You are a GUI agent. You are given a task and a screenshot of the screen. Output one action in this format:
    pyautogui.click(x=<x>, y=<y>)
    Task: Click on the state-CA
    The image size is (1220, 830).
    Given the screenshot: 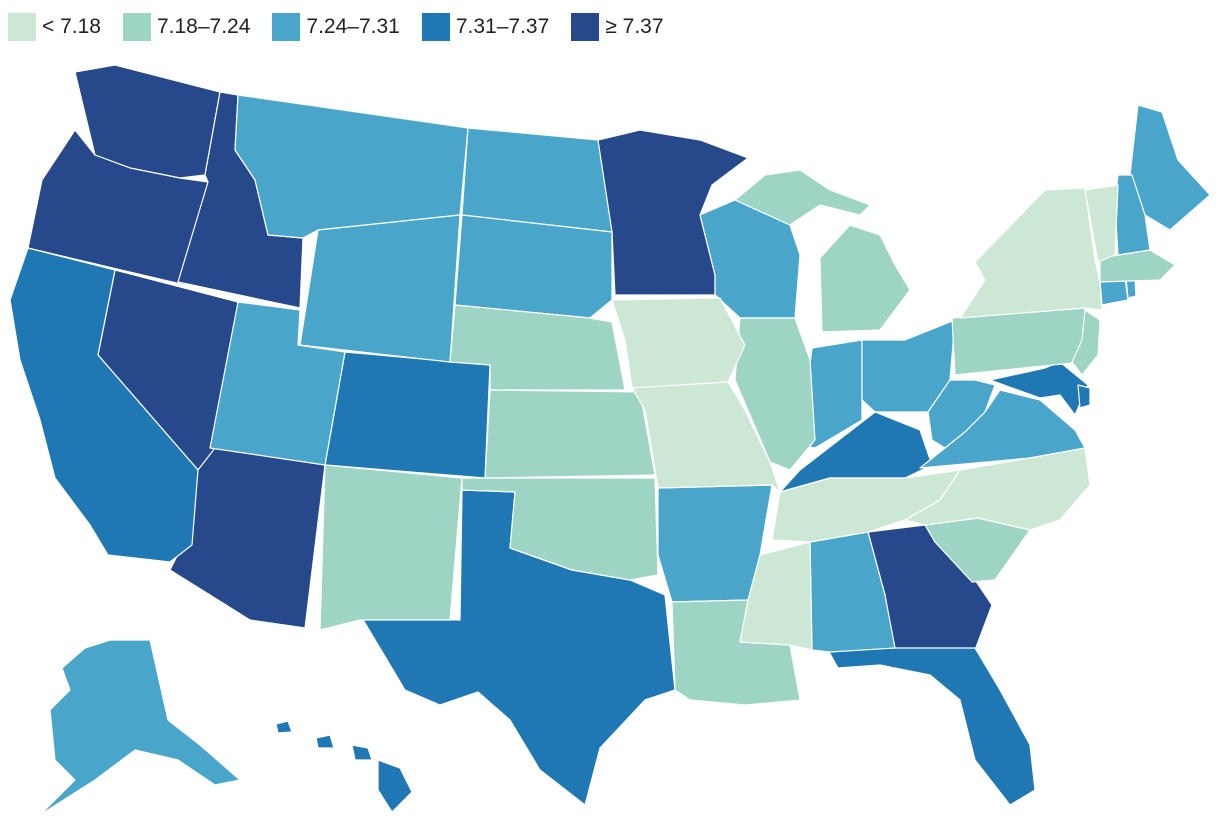 What is the action you would take?
    pyautogui.click(x=104, y=405)
    